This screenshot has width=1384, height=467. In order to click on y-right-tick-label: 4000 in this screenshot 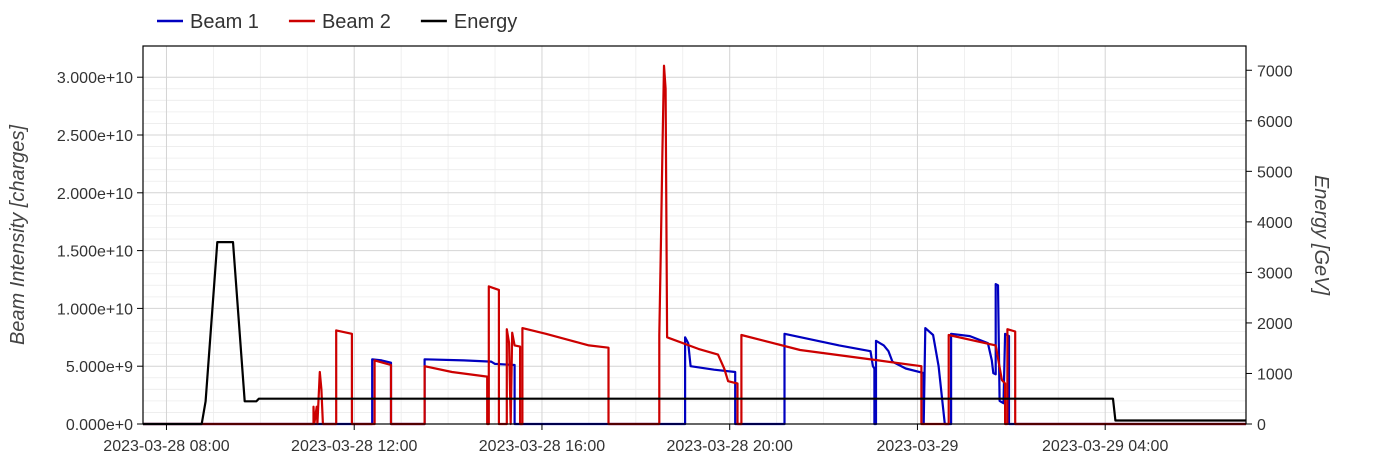, I will do `click(1275, 223)`.